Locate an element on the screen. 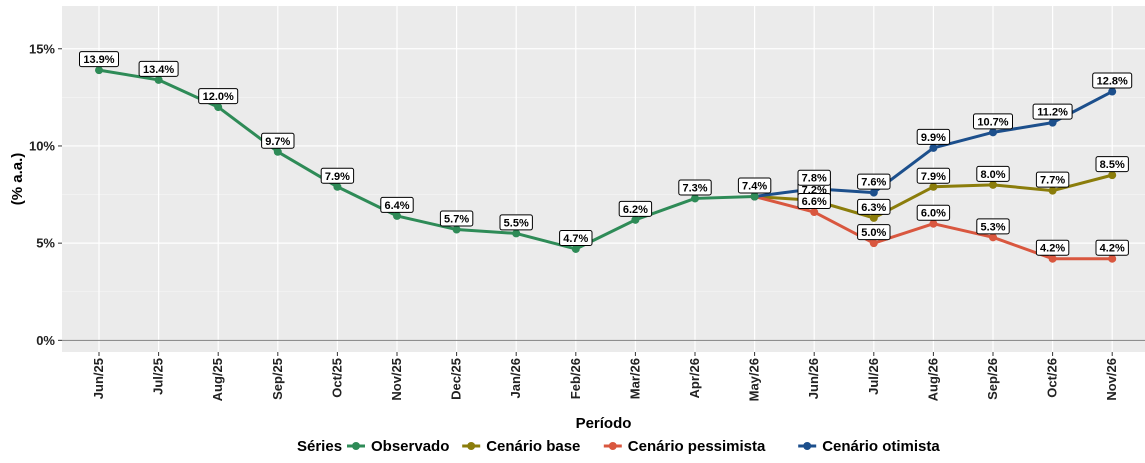 The image size is (1145, 463). x-tick-label: Aug/25 is located at coordinates (217, 379).